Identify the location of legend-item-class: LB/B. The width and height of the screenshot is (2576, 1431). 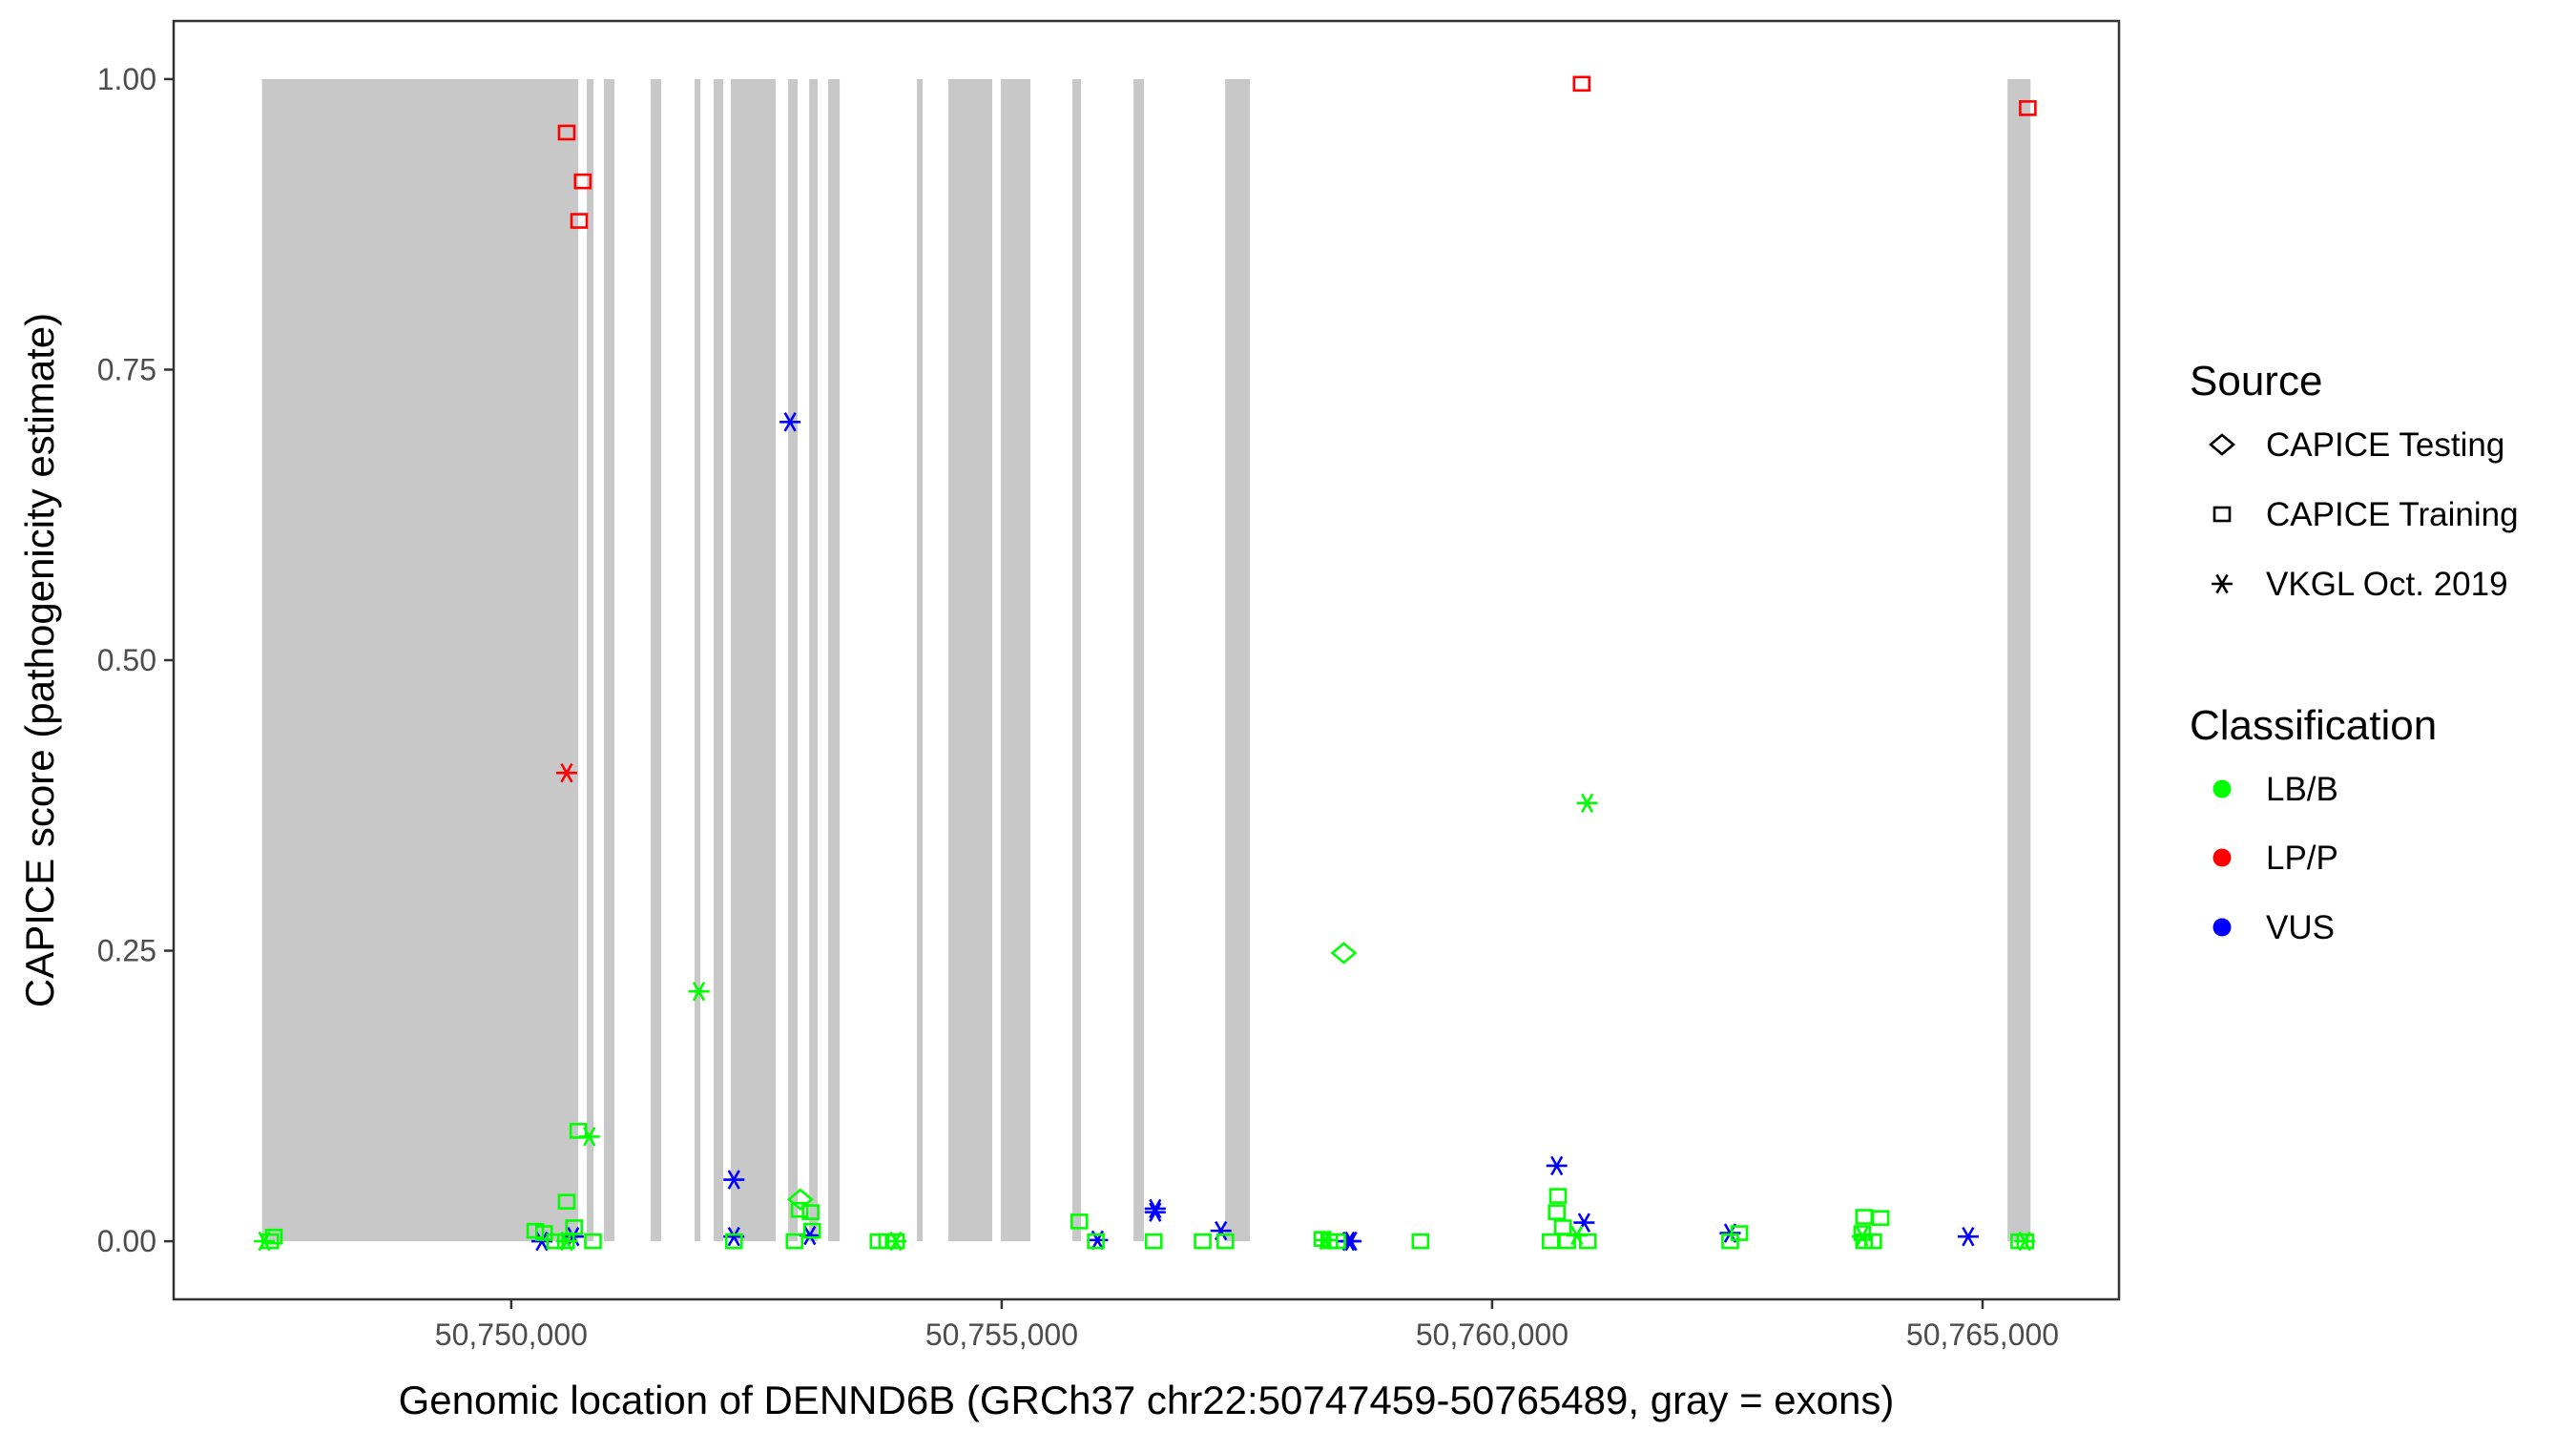
(2275, 789).